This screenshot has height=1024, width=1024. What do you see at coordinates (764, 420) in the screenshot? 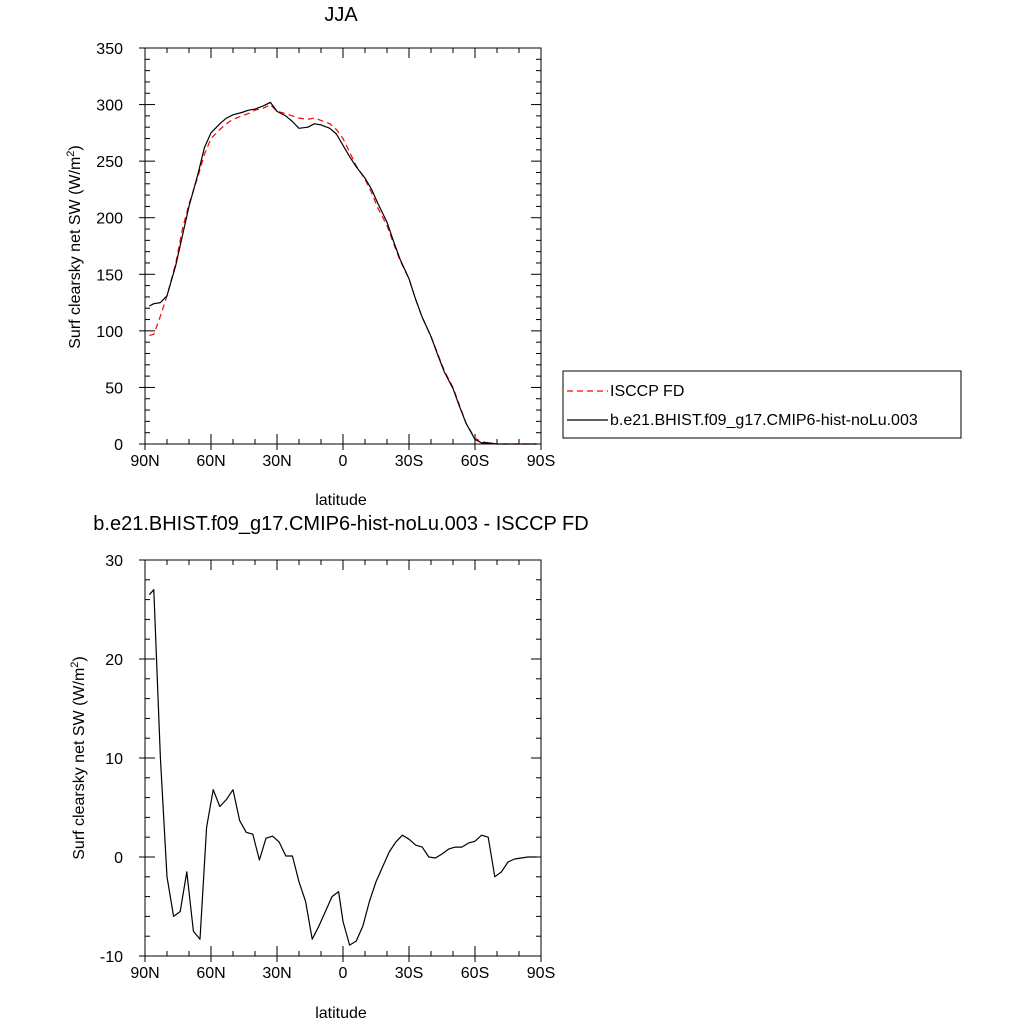
I see `legend-label-model: b.e21.BHIST.f09_g17.CMIP6-hist-noLu.003` at bounding box center [764, 420].